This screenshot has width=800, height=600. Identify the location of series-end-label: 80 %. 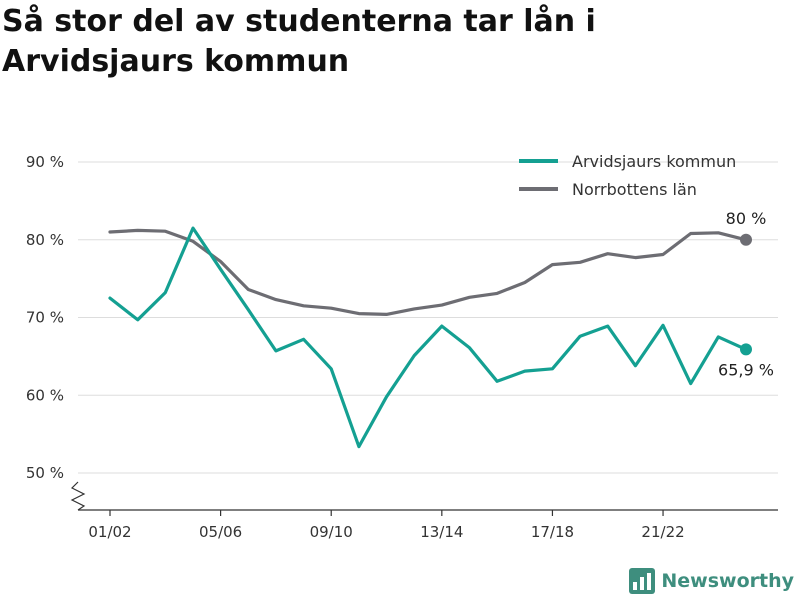
(746, 218).